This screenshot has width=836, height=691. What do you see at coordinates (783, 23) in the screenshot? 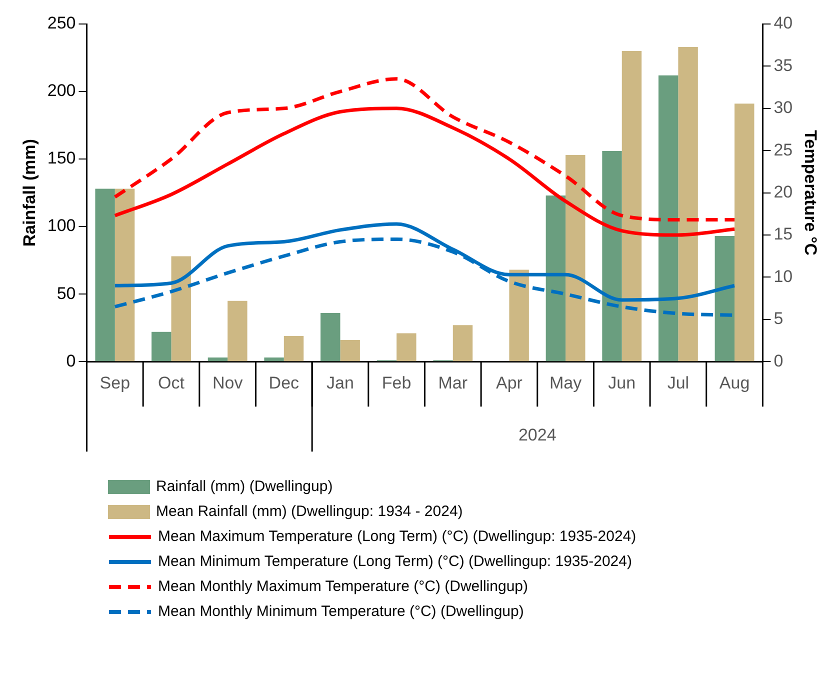
I see `y2-tick-label: 40` at bounding box center [783, 23].